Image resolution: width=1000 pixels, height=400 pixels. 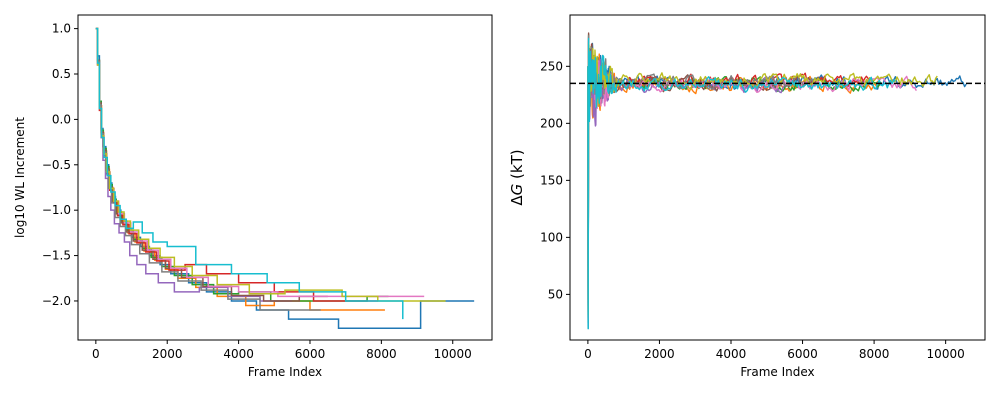 What do you see at coordinates (56, 301) in the screenshot?
I see `y-tick-label: −2.0` at bounding box center [56, 301].